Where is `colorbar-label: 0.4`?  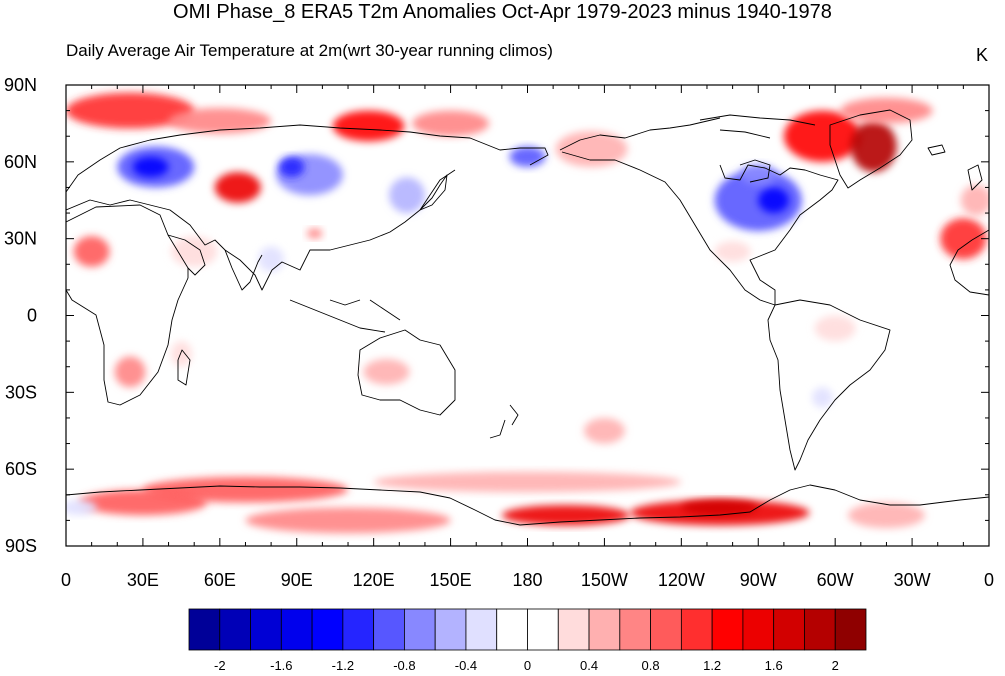 colorbar-label: 0.4 is located at coordinates (589, 665).